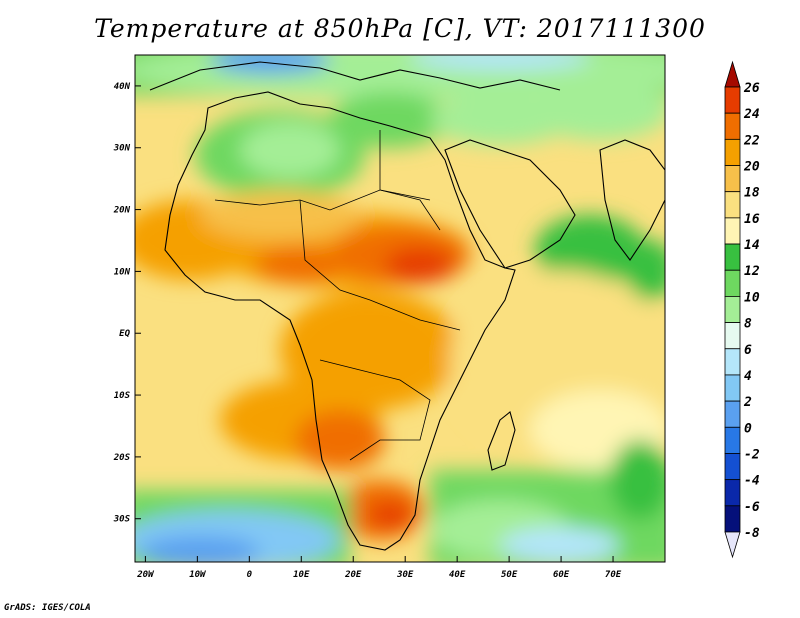  What do you see at coordinates (752, 245) in the screenshot?
I see `colorbar-level-label: 14` at bounding box center [752, 245].